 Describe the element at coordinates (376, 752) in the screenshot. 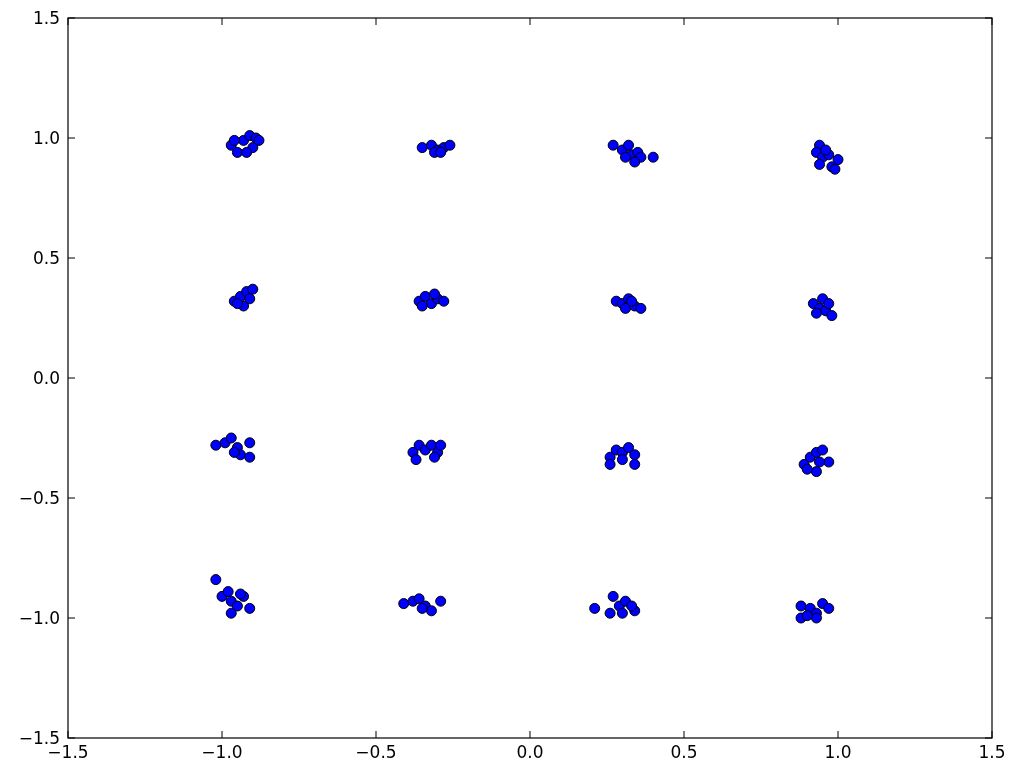

I see `x-tick-label: −0.5` at that location.